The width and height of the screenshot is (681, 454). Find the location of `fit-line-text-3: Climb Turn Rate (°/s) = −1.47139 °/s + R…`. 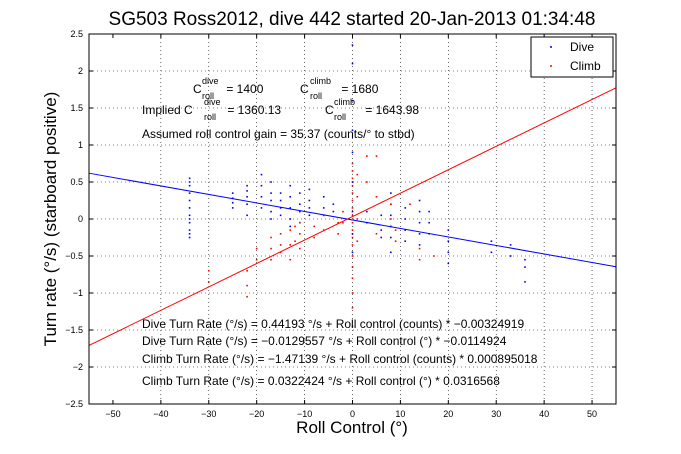

fit-line-text-3: Climb Turn Rate (°/s) = −1.47139 °/s + R… is located at coordinates (340, 359).